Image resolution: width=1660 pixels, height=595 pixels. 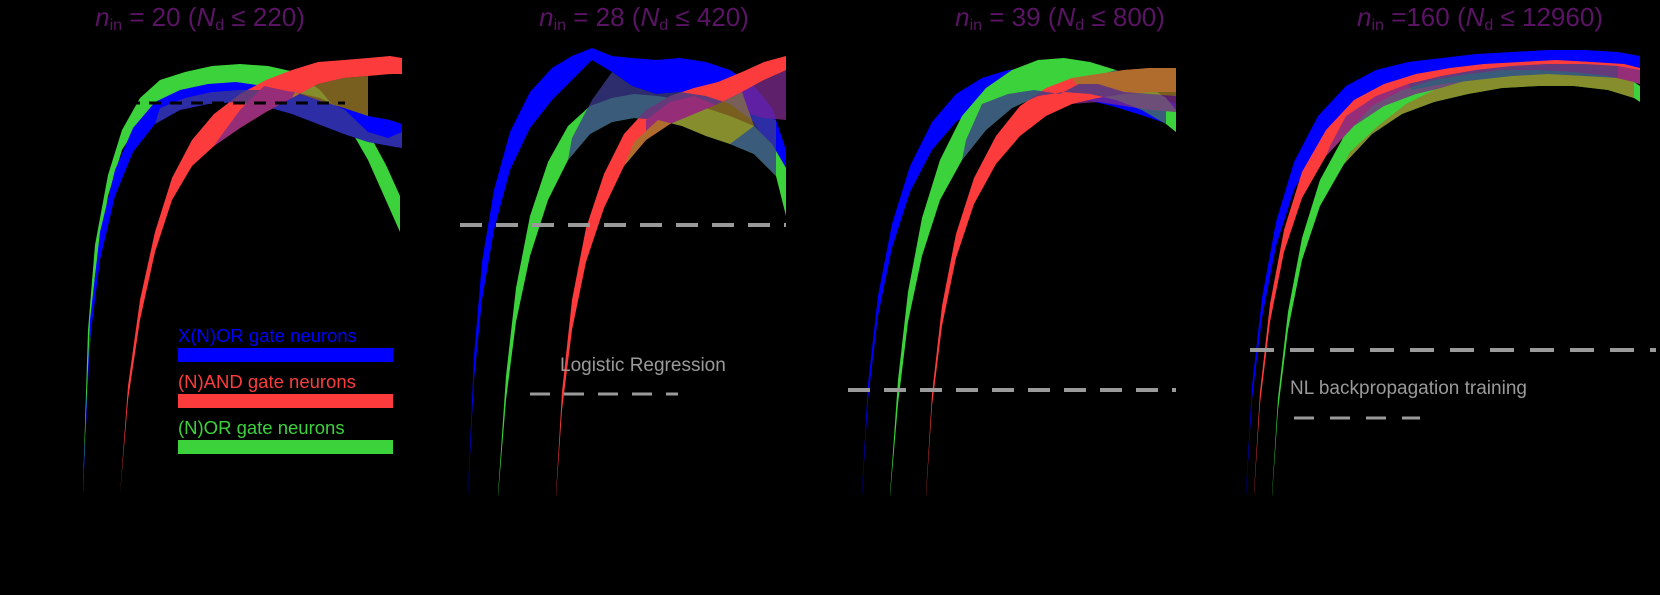 I want to click on panel-3-band-nand, so click(x=1051, y=282).